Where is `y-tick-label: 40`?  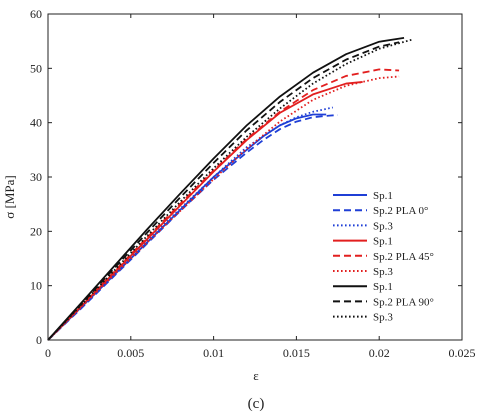
y-tick-label: 40 is located at coordinates (36, 123).